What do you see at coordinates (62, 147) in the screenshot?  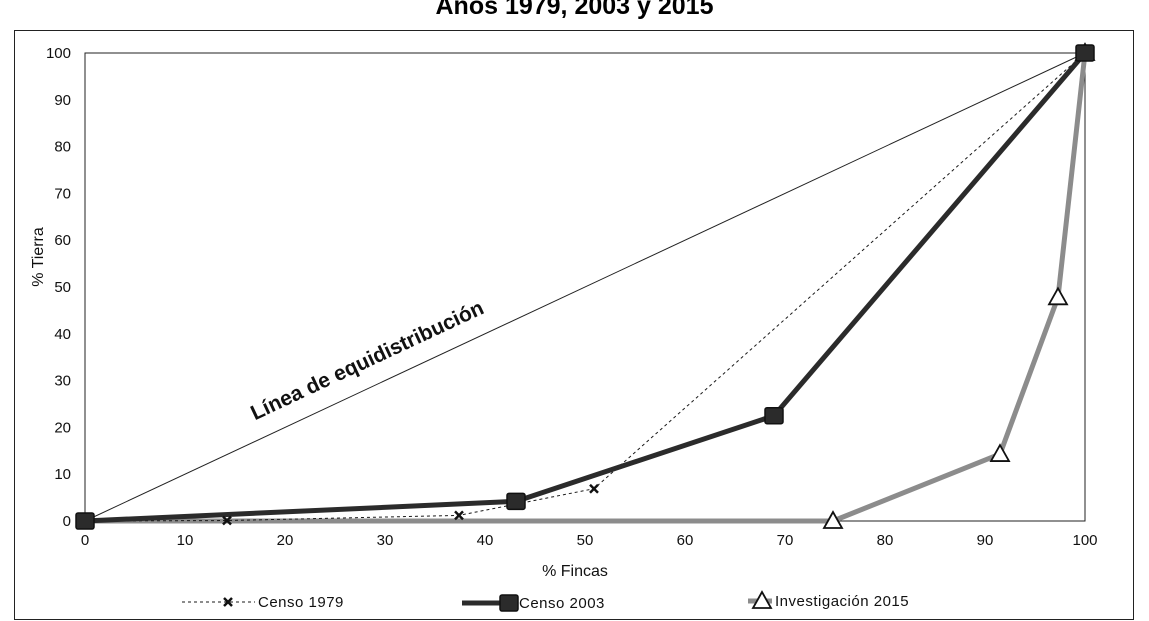 I see `y-tick-label: 80` at bounding box center [62, 147].